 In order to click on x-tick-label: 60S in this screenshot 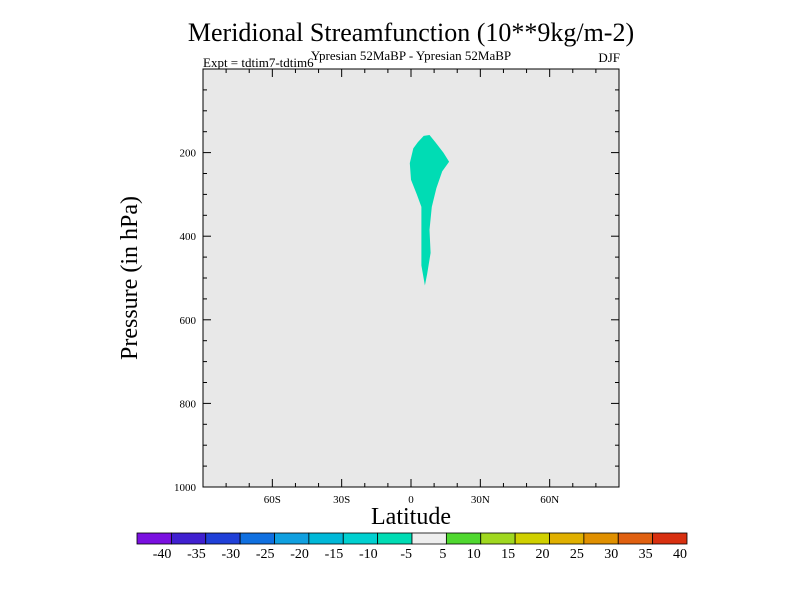, I will do `click(272, 500)`.